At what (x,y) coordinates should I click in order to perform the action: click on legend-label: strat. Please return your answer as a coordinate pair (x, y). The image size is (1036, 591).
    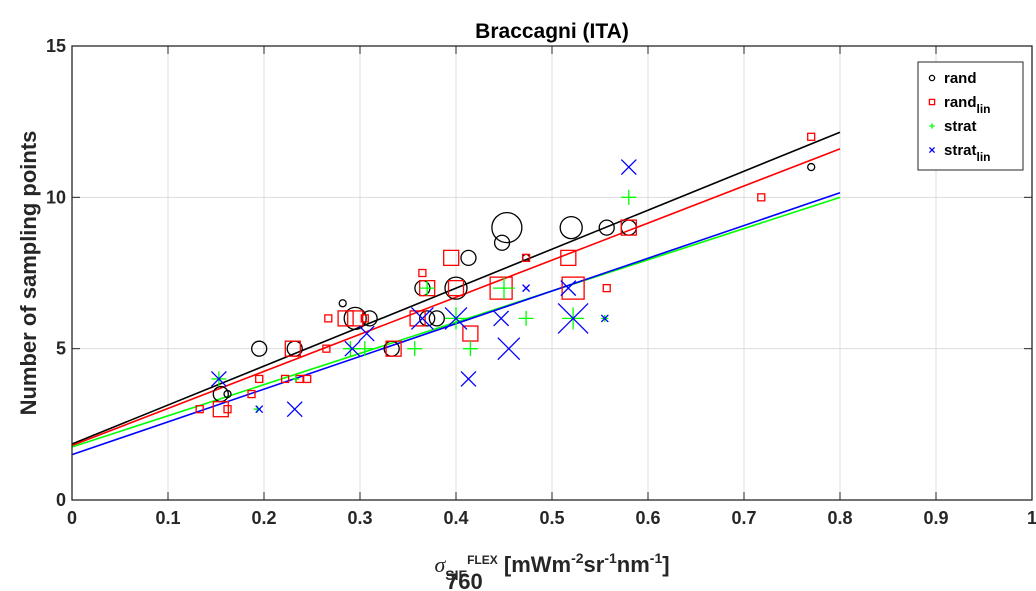
    Looking at the image, I should click on (960, 126).